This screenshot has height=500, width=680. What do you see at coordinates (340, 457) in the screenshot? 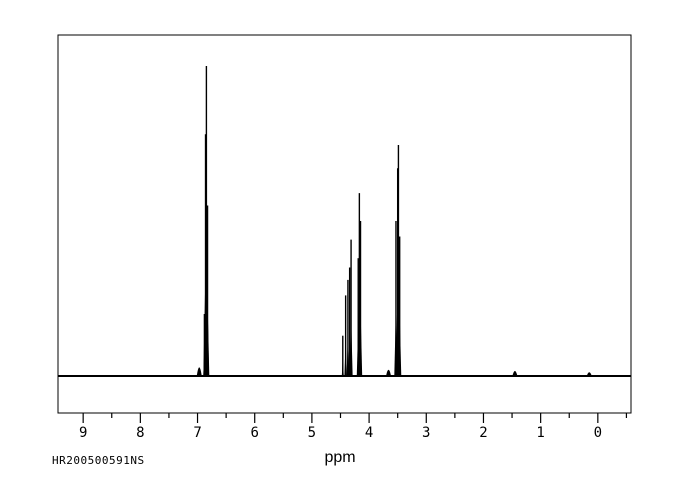
I see `x-axis-unit-label: ppm` at bounding box center [340, 457].